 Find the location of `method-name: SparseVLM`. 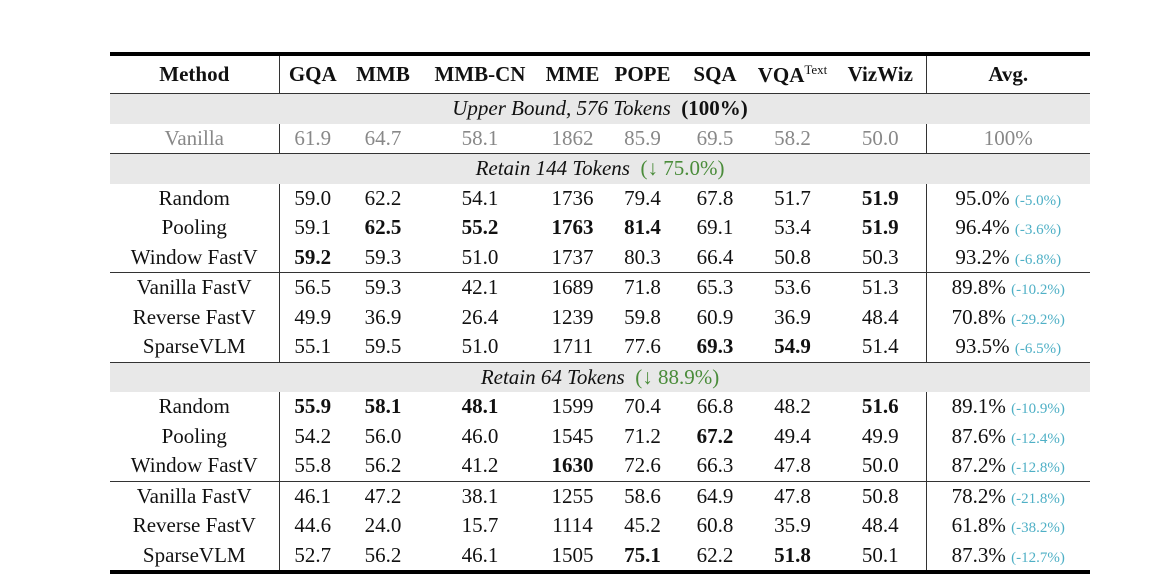

method-name: SparseVLM is located at coordinates (195, 556).